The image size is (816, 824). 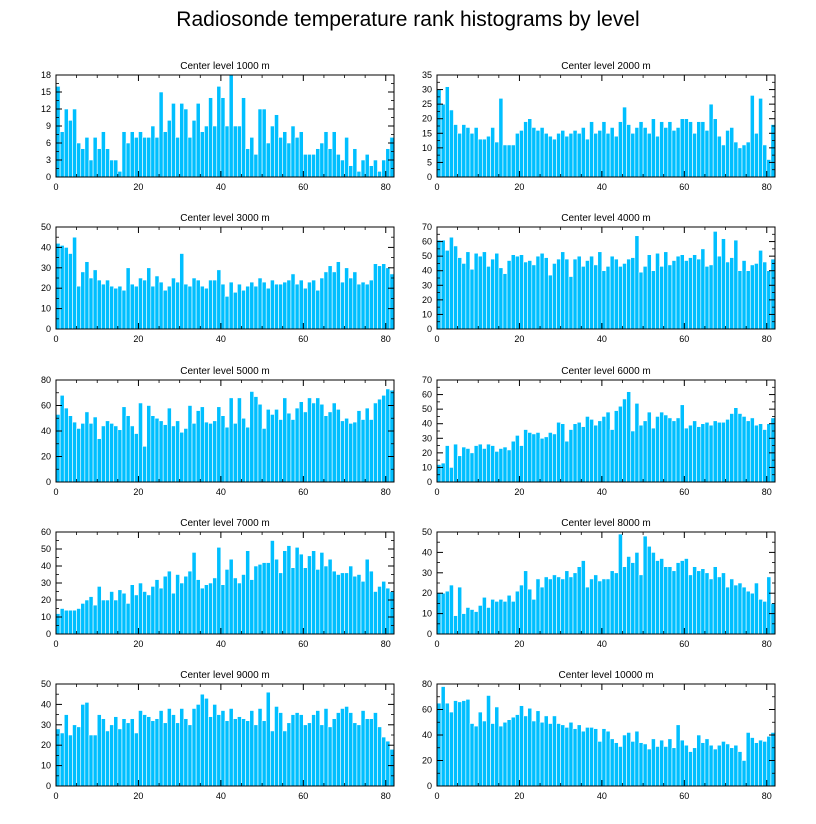 I want to click on y-tick-label: 12, so click(x=46, y=109).